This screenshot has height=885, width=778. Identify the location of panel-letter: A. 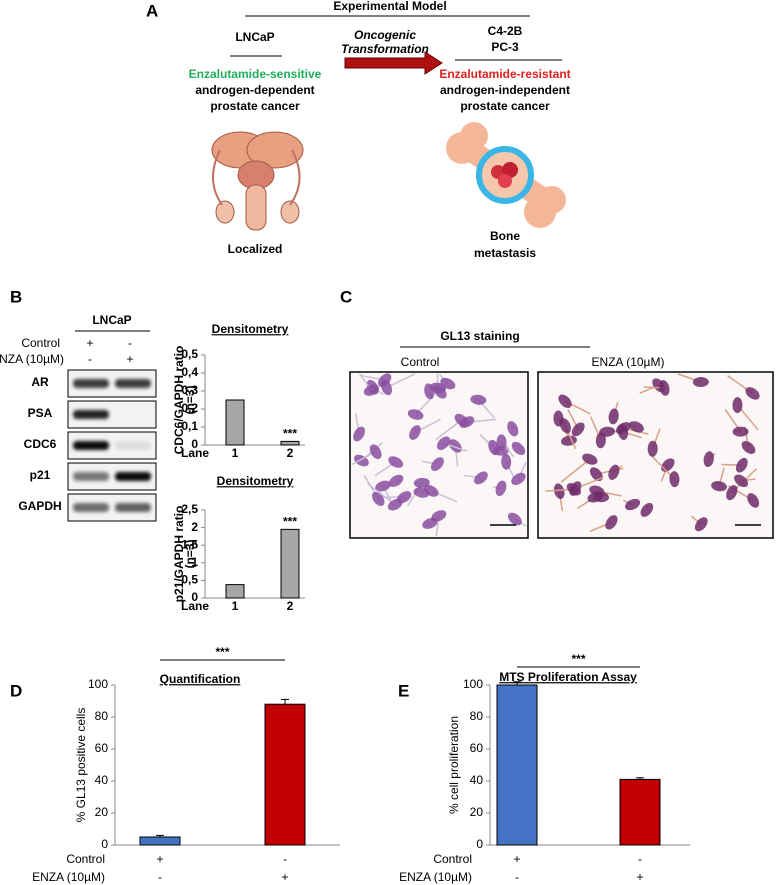
(152, 10).